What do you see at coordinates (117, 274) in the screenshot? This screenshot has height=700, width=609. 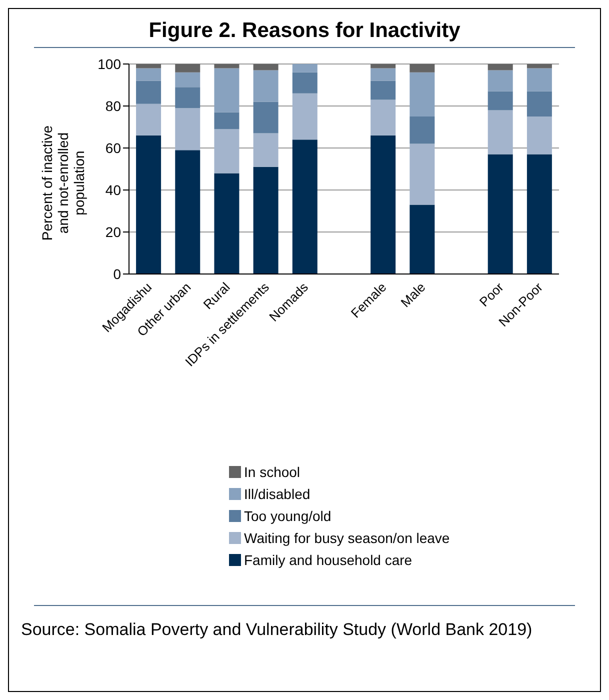 I see `y-tick-label: 0` at bounding box center [117, 274].